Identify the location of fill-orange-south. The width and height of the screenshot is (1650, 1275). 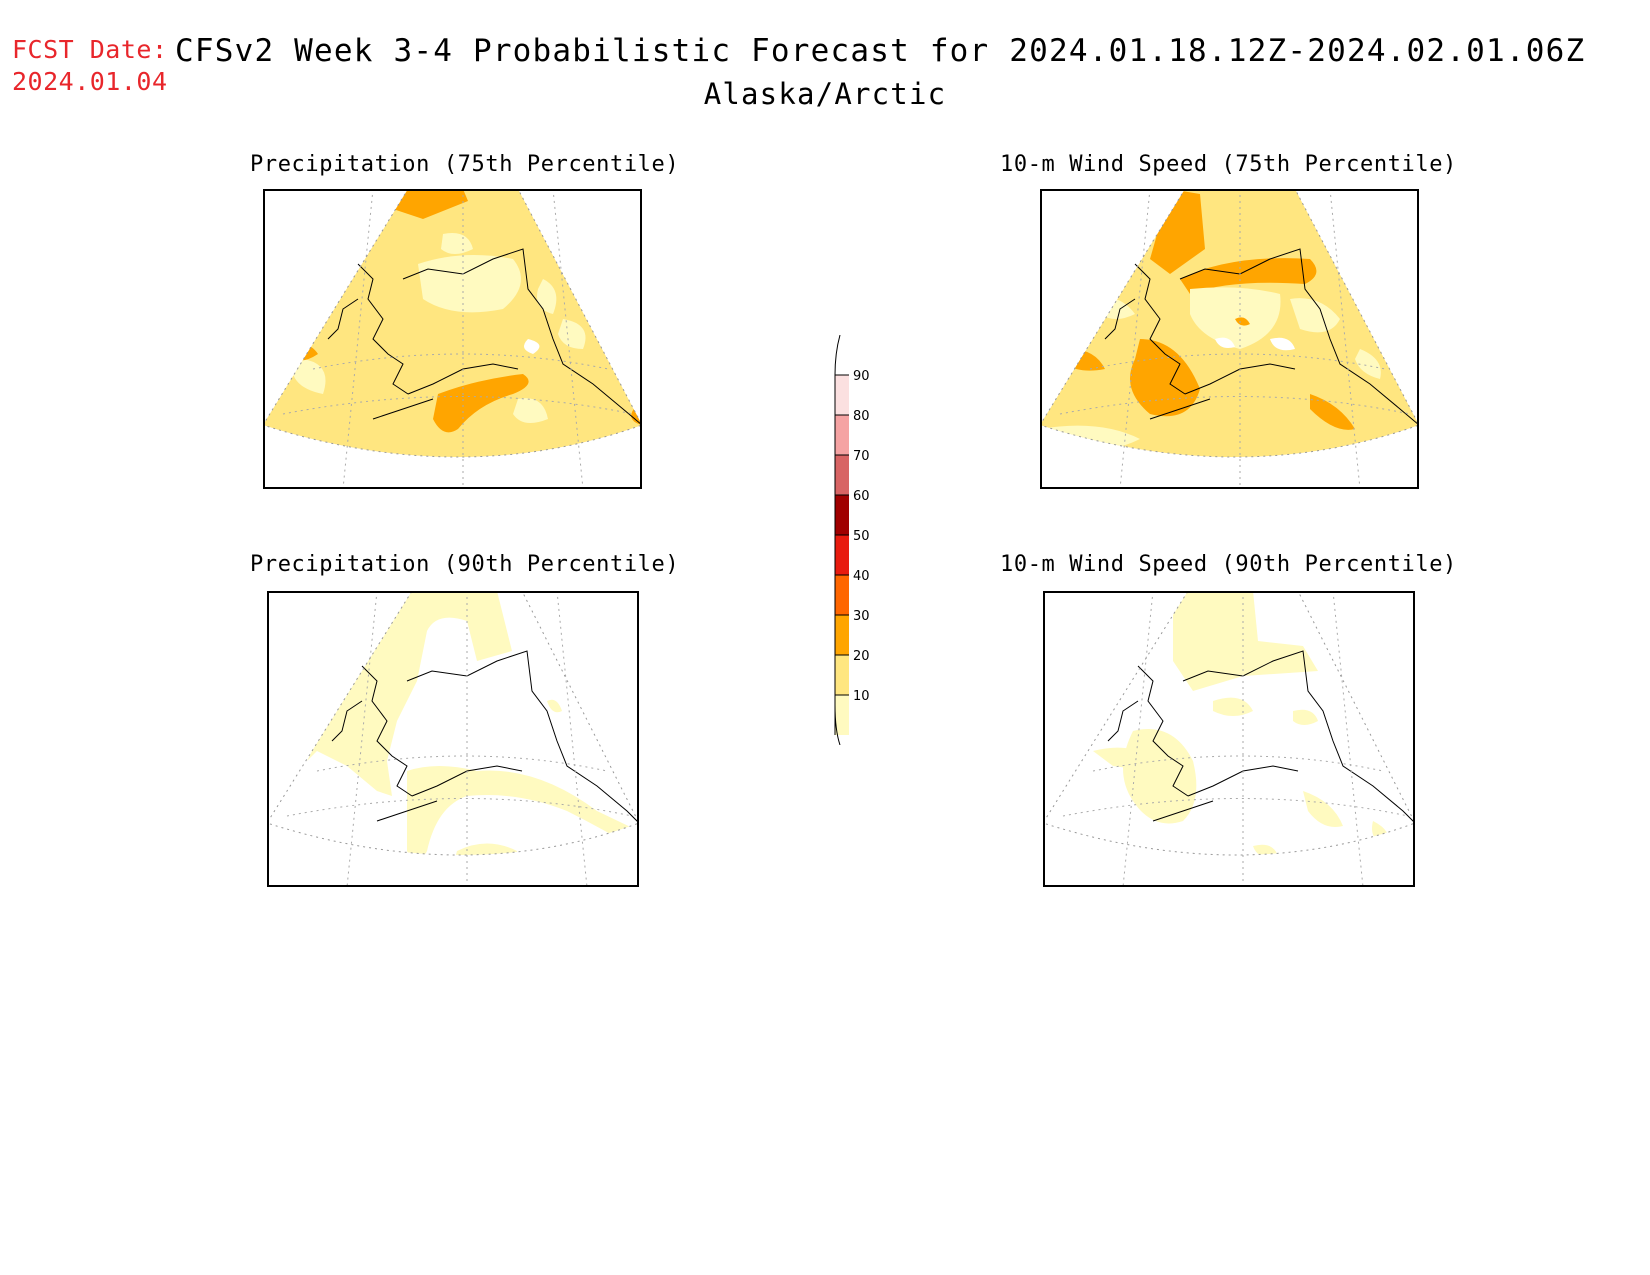
(481, 403).